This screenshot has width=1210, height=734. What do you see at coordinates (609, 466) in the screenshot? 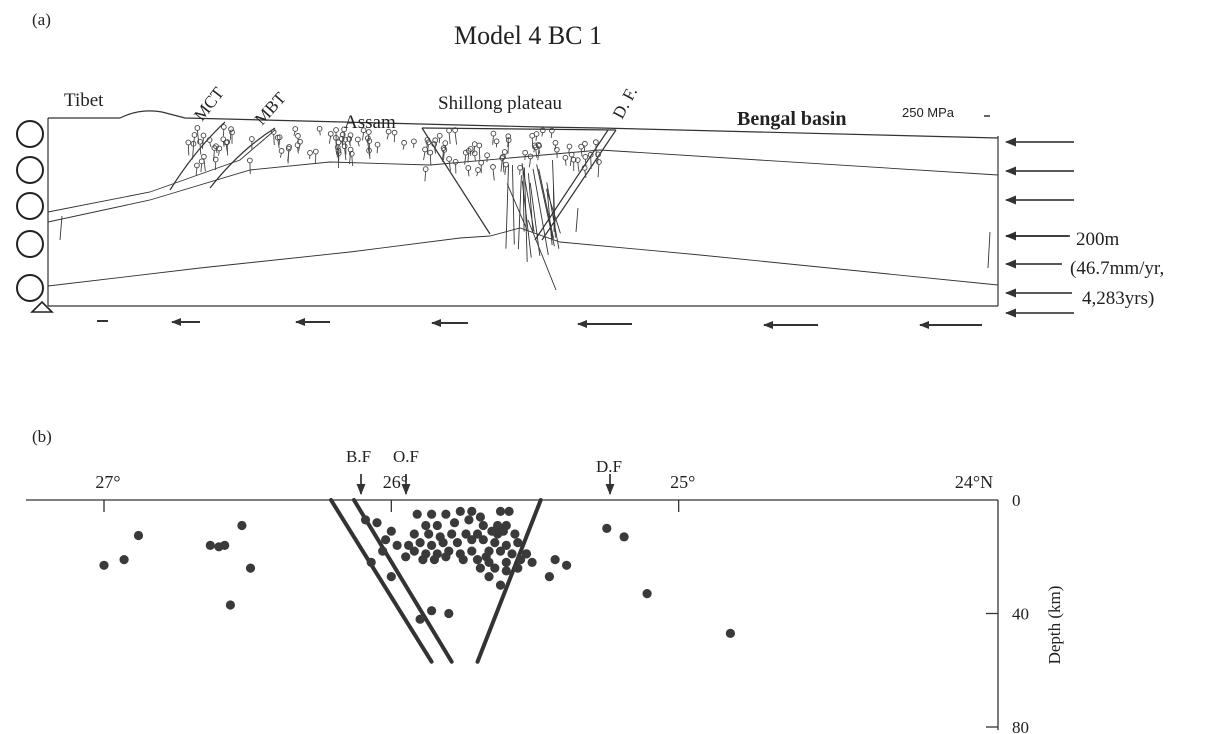
I see `label-df-b: D.F` at bounding box center [609, 466].